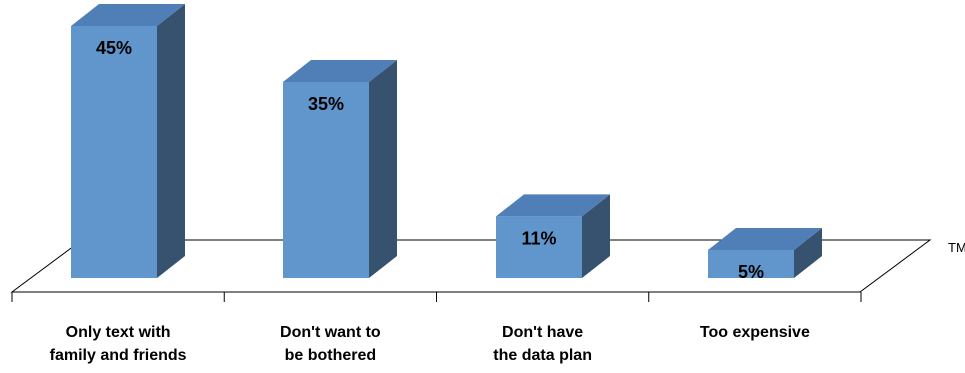 Image resolution: width=965 pixels, height=373 pixels. Describe the element at coordinates (326, 104) in the screenshot. I see `data-label: 35%` at that location.